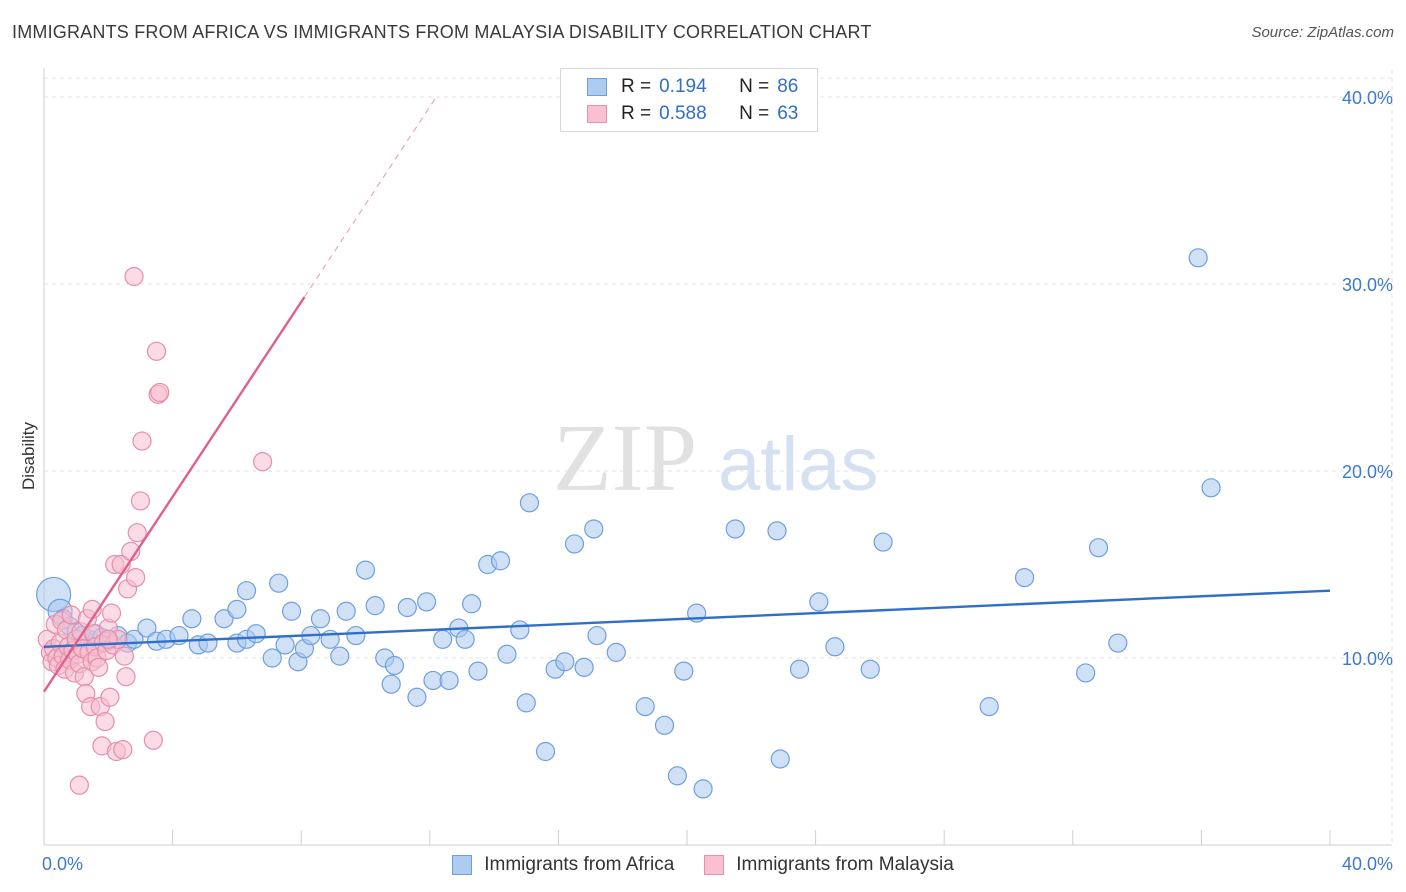 This screenshot has height=892, width=1406. Describe the element at coordinates (597, 114) in the screenshot. I see `malaysia-swatch` at that location.